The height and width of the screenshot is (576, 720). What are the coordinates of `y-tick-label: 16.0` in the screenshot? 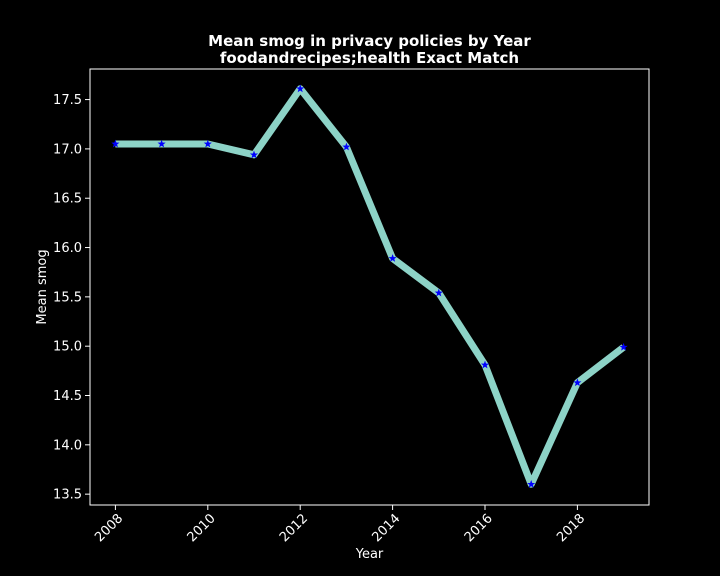 It's located at (67, 248).